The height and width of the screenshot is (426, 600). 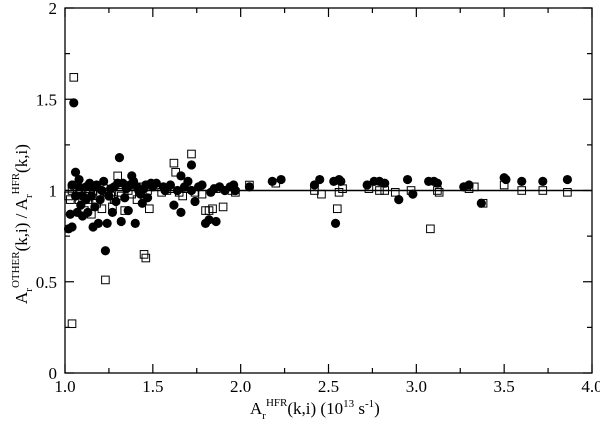 I want to click on x-tick-label: 1.0, so click(x=64, y=386).